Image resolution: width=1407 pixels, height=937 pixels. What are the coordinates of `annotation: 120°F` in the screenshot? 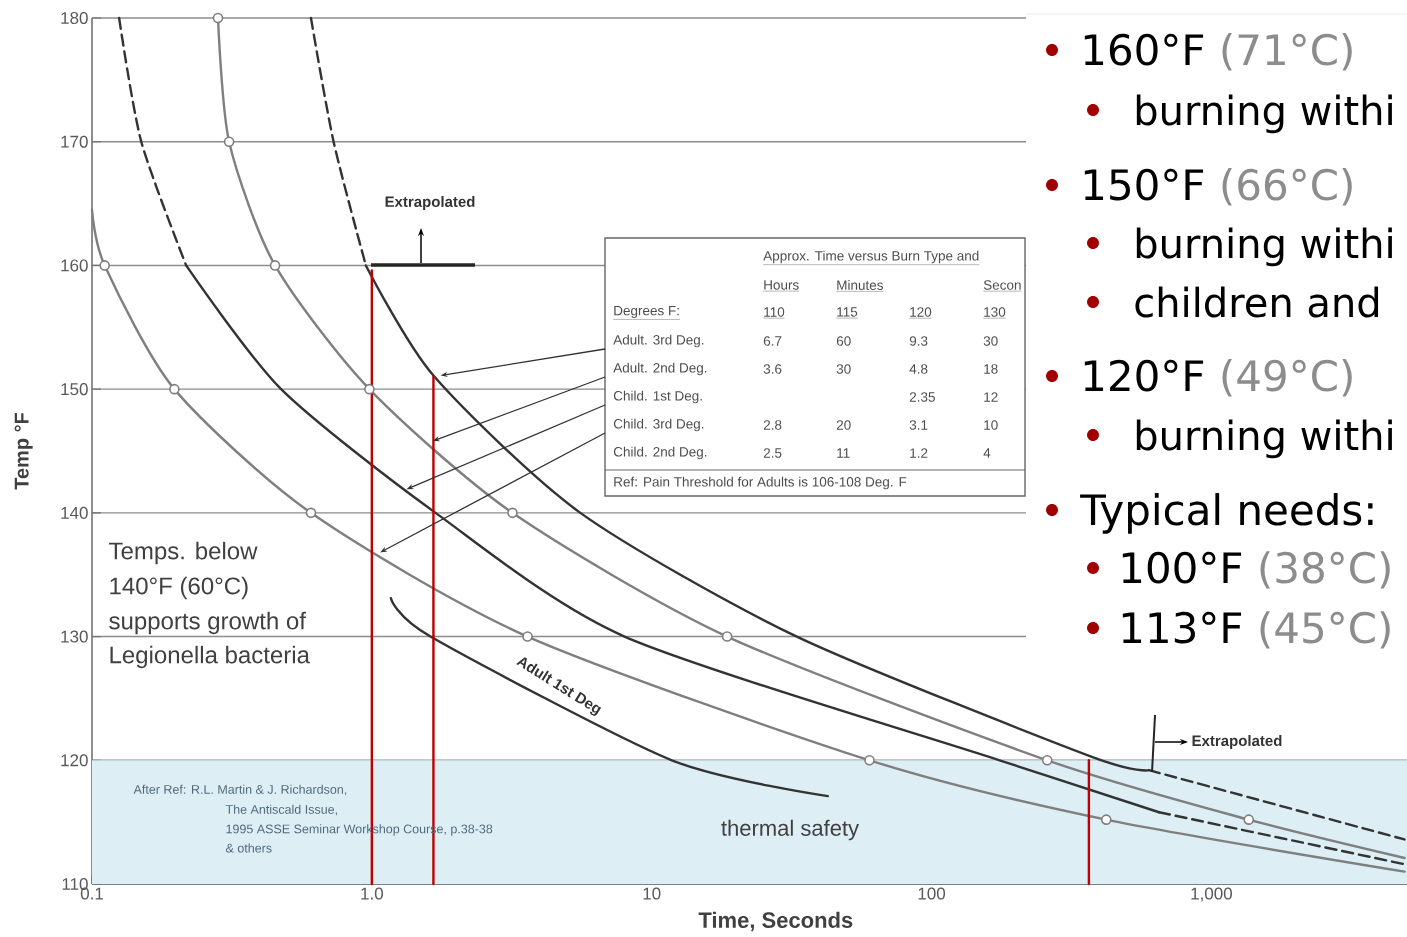 It's located at (1144, 375).